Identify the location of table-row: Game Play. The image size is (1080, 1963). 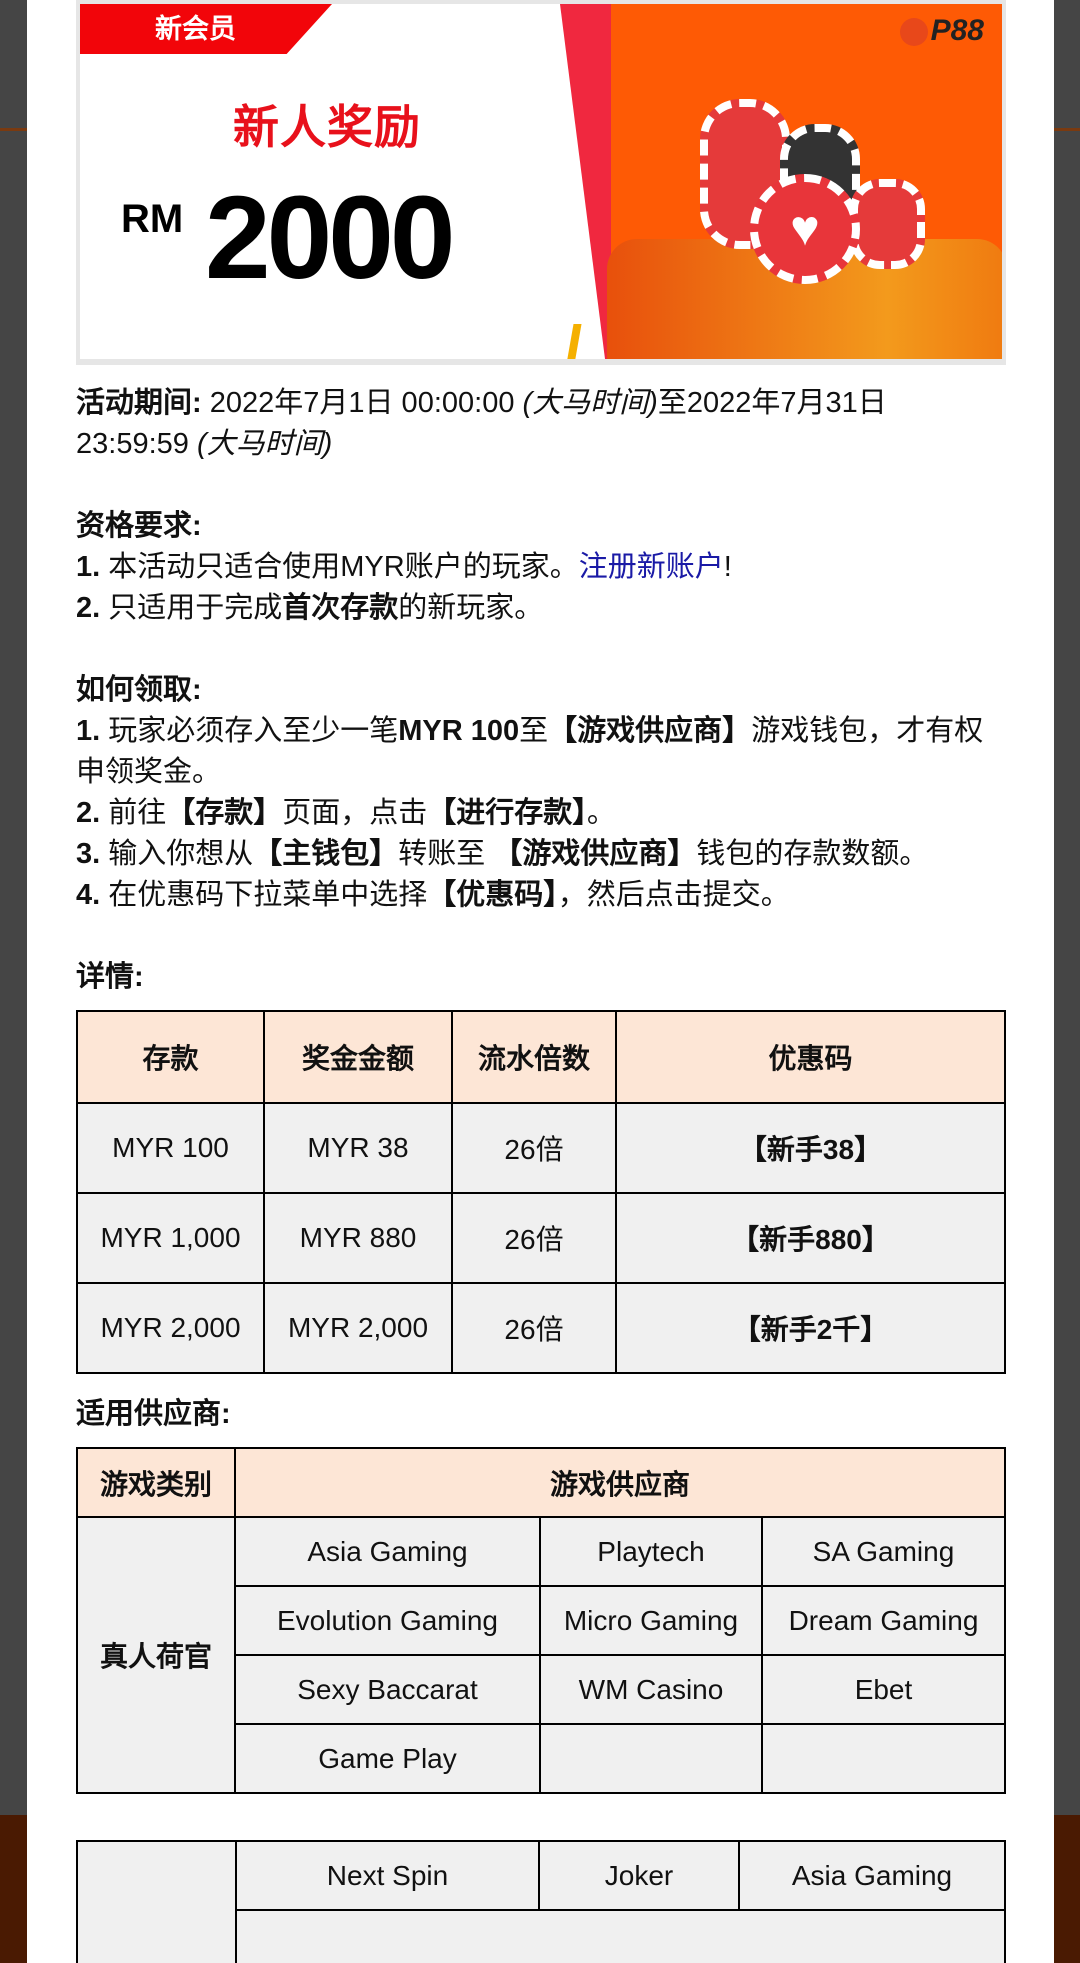
(541, 1758).